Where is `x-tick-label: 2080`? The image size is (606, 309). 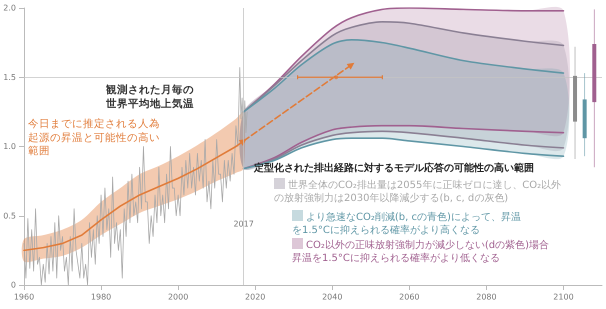 x-tick-label: 2080 is located at coordinates (486, 297).